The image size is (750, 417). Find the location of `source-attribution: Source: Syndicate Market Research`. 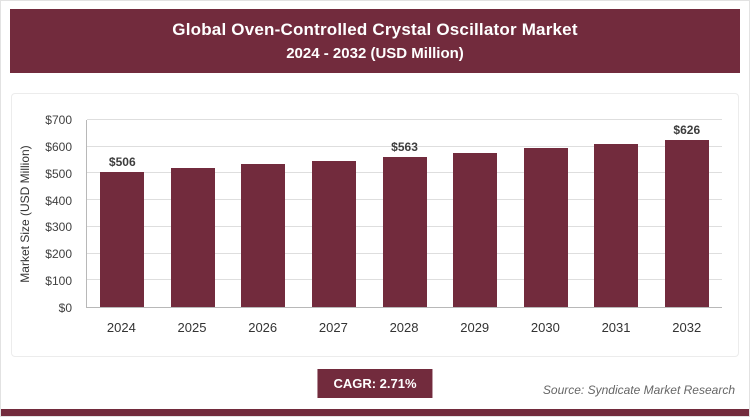

source-attribution: Source: Syndicate Market Research is located at coordinates (638, 390).